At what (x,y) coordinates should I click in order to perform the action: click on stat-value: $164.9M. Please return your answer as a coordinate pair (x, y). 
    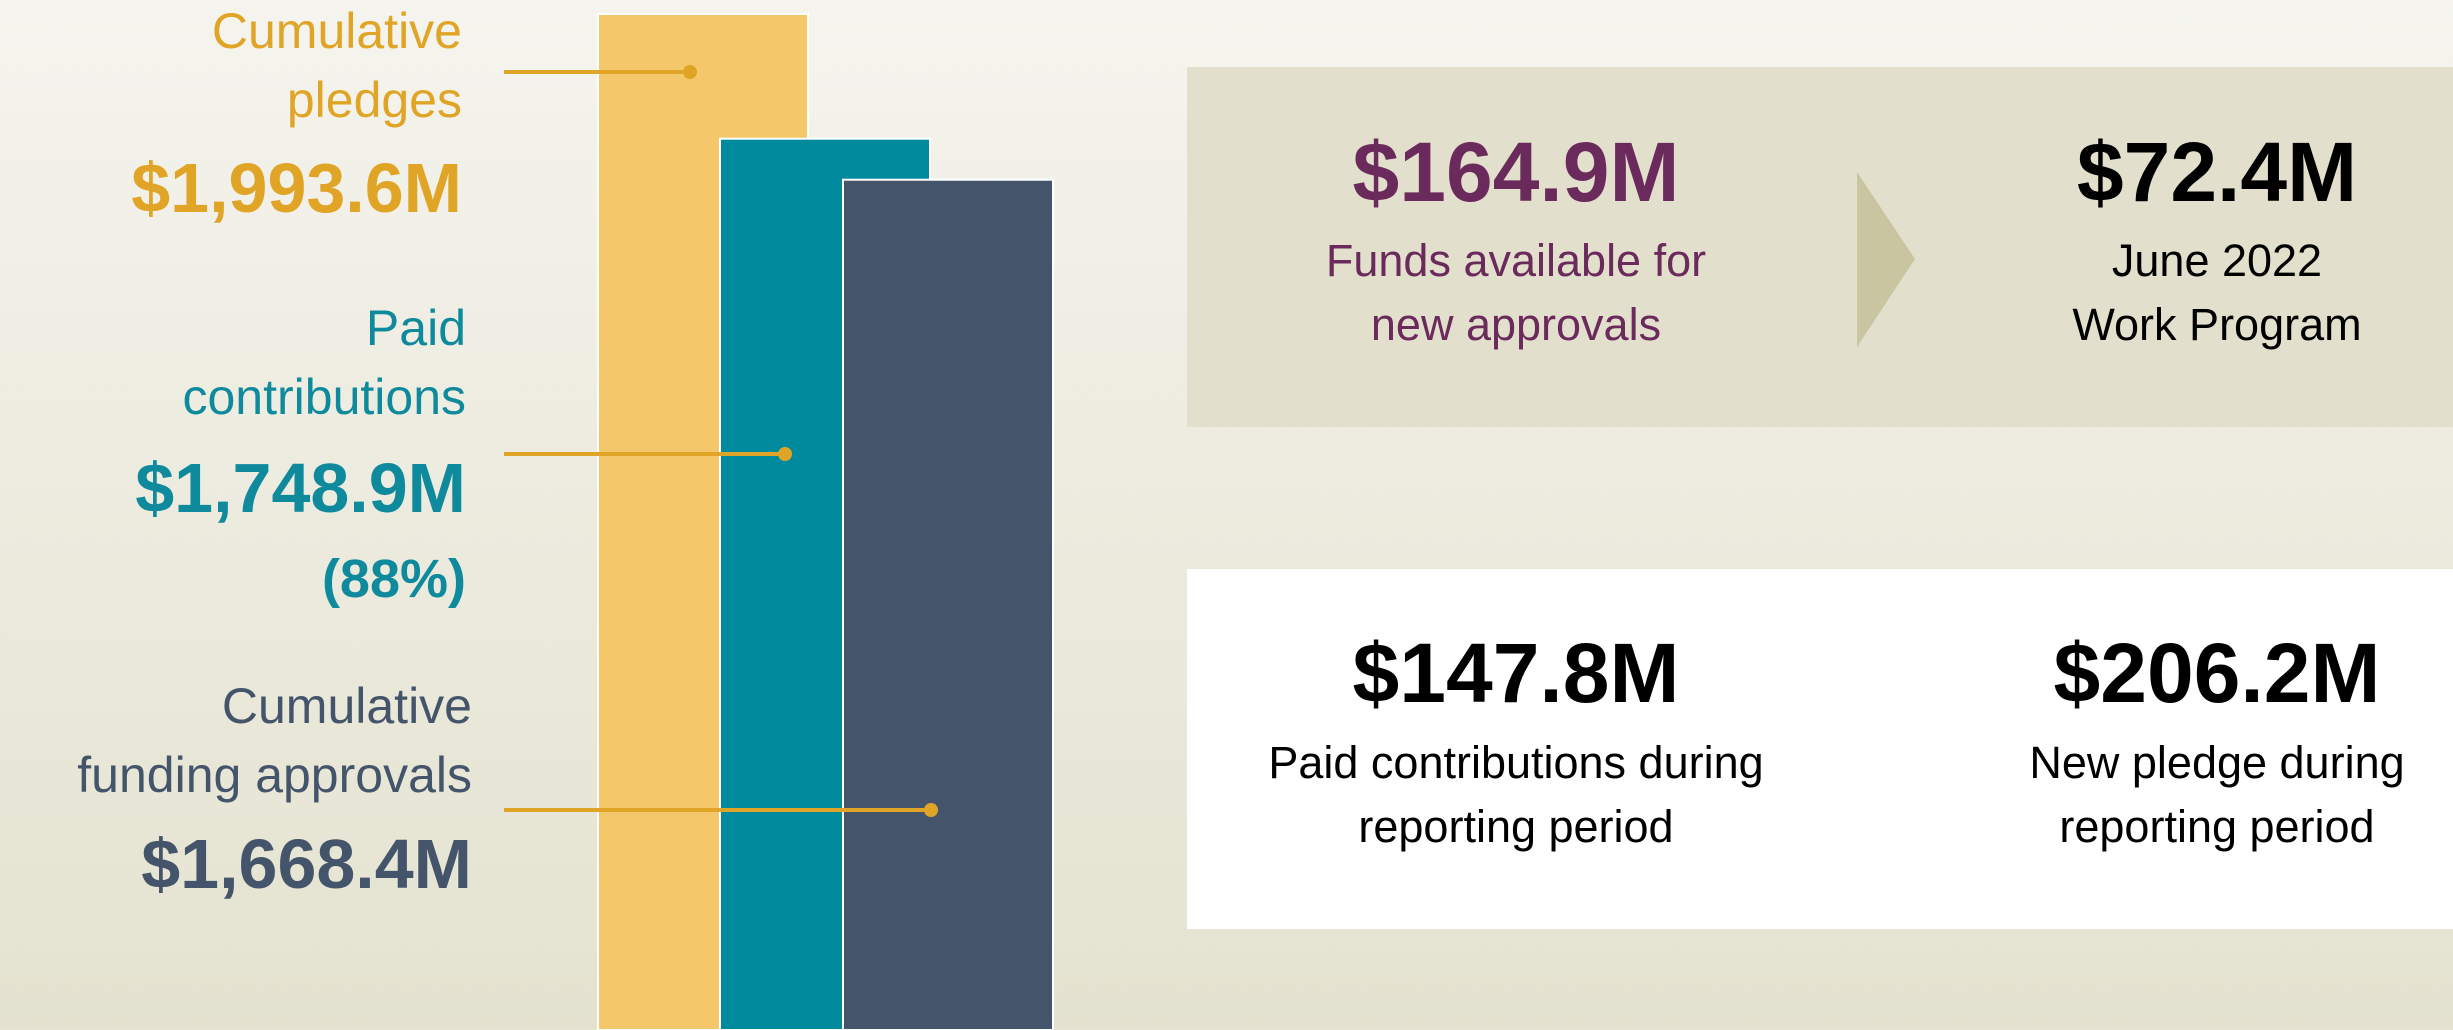
    Looking at the image, I should click on (1516, 172).